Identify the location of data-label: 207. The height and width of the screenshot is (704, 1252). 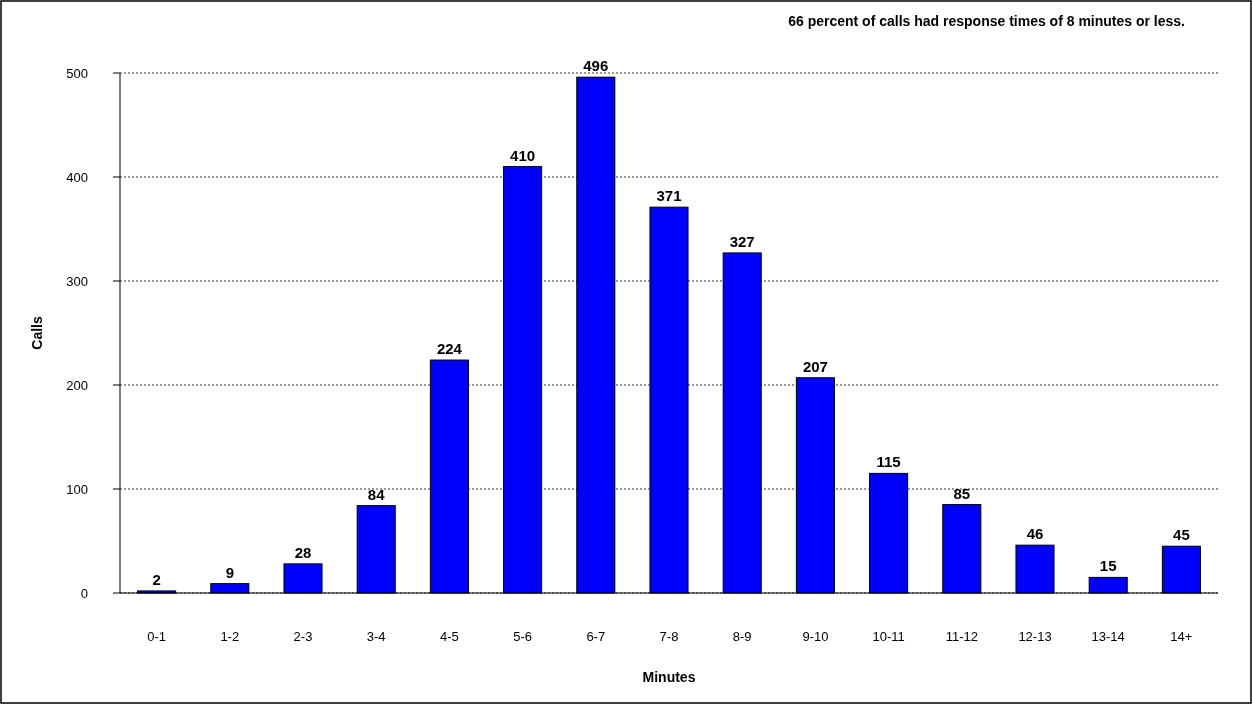
(815, 366).